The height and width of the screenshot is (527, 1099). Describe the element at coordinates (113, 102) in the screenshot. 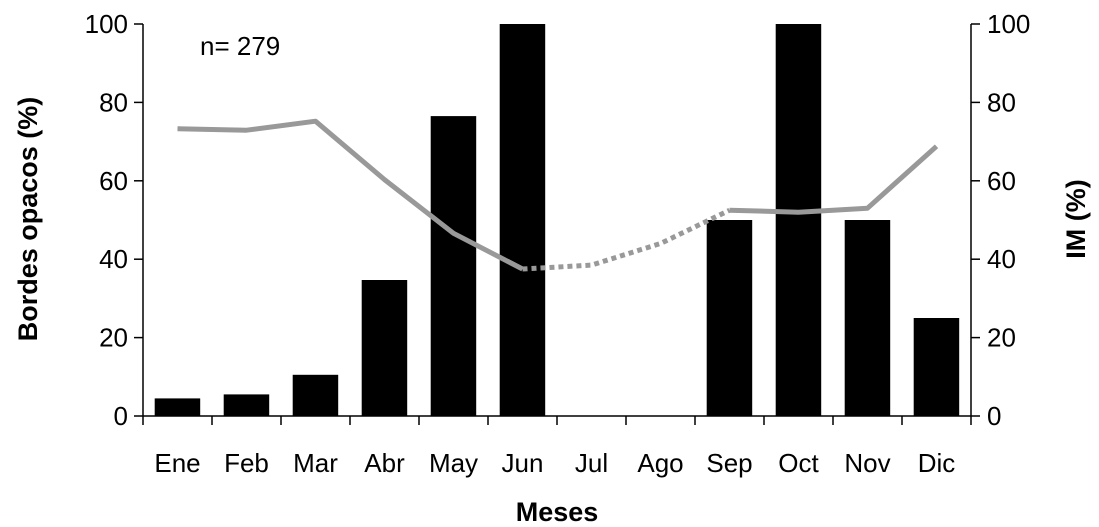

I see `y-tick-label: 80` at that location.